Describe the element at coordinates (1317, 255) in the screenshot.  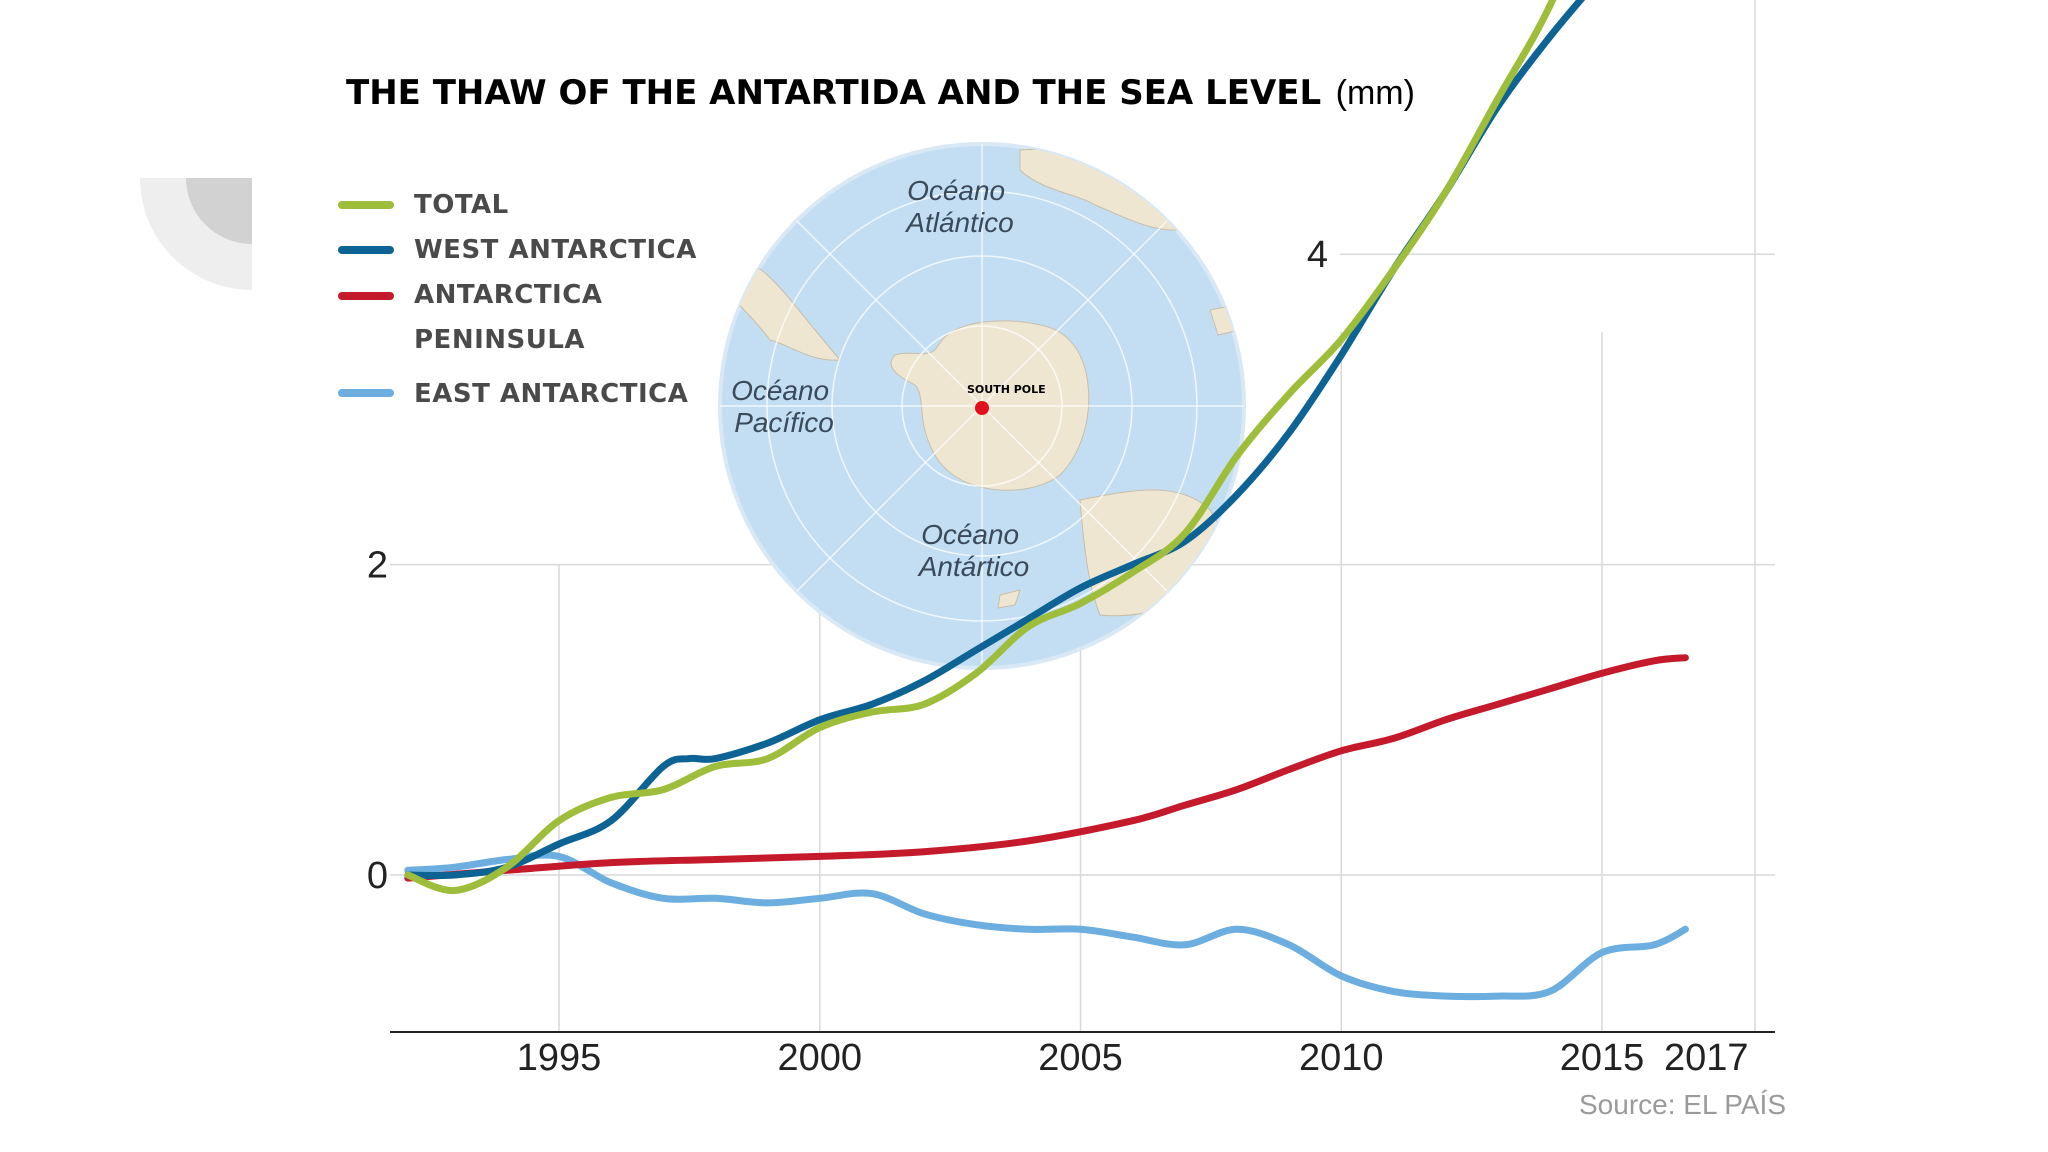
I see `y-tick-label: 4` at that location.